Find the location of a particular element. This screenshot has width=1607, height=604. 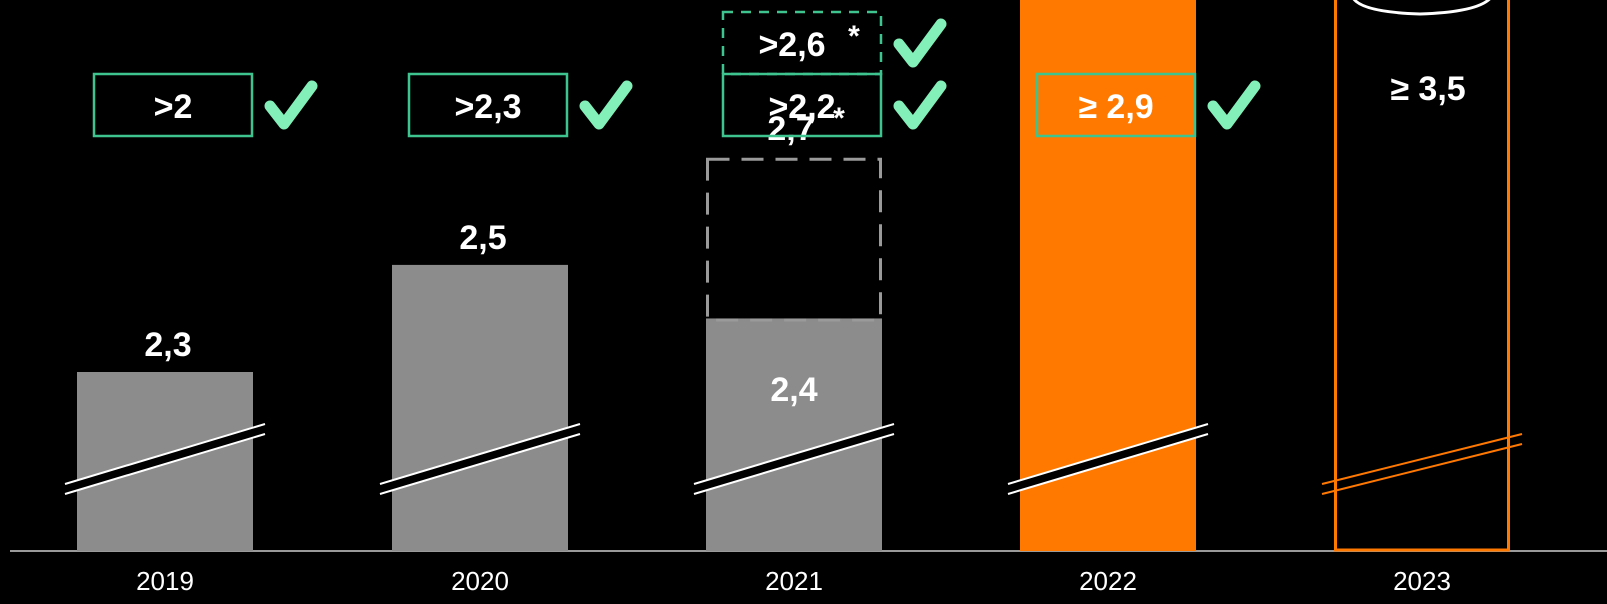

check-icon-2021-adjusted is located at coordinates (920, 43).